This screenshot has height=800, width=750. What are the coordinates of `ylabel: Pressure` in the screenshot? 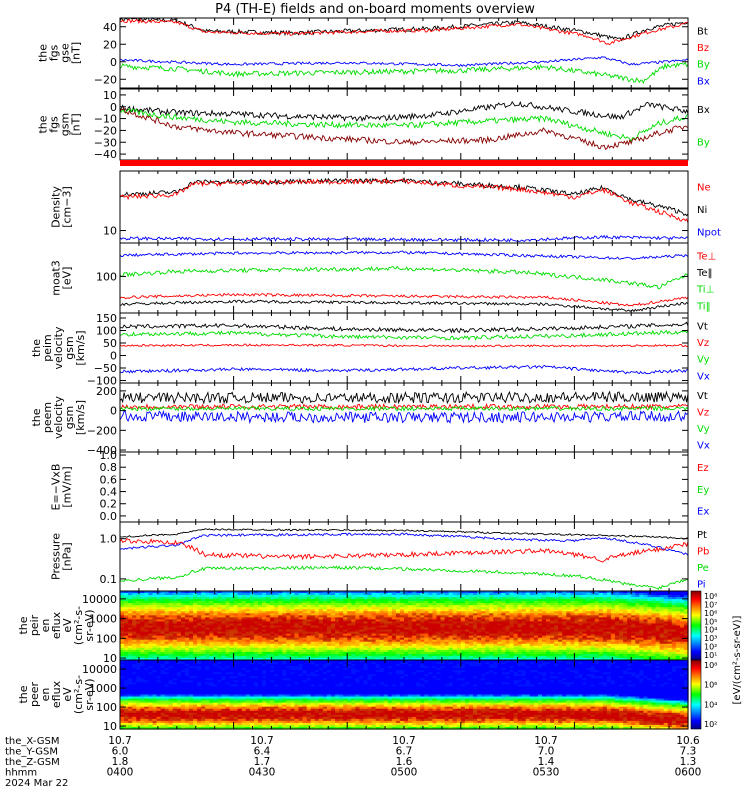 It's located at (56, 556).